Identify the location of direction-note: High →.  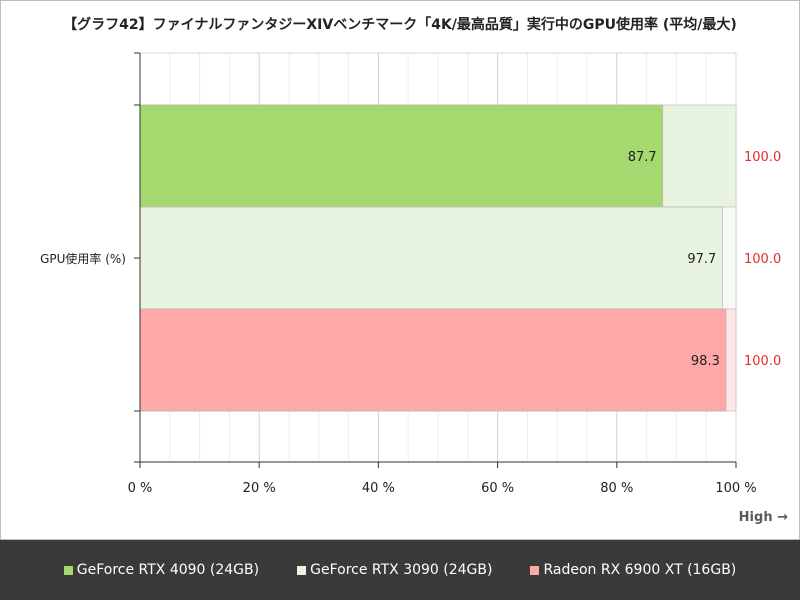
(763, 517).